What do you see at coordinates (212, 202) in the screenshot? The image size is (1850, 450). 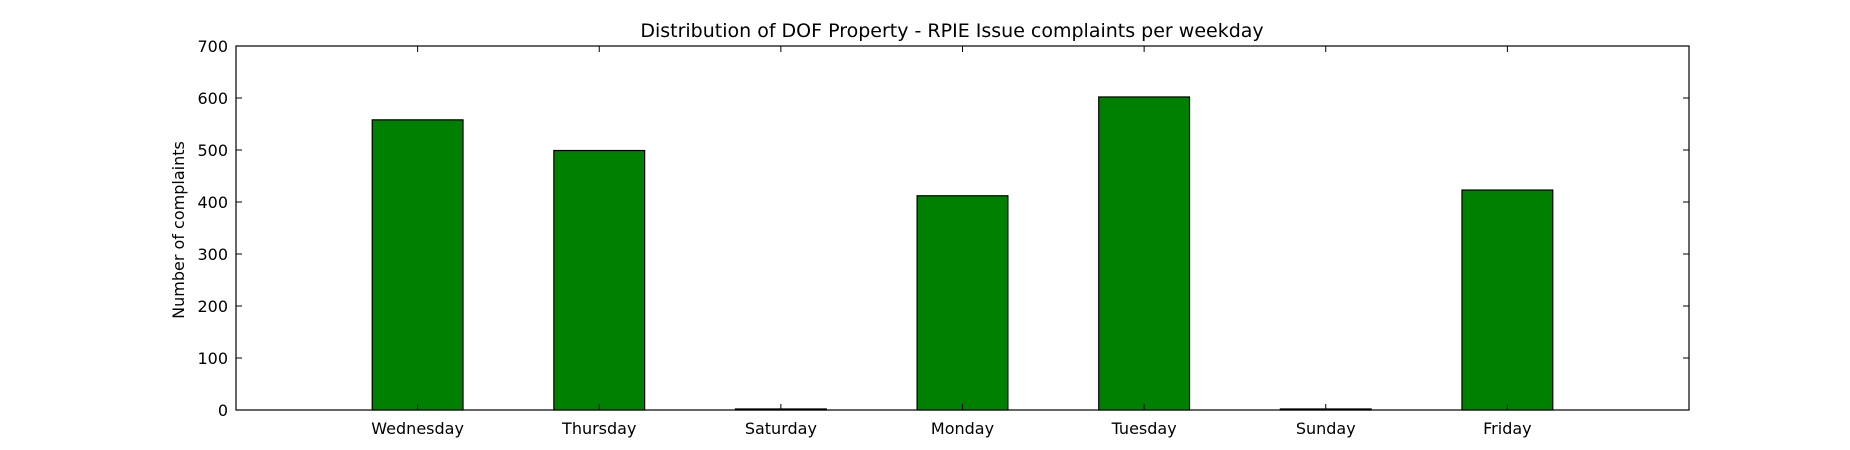 I see `y-tick-label: 400` at bounding box center [212, 202].